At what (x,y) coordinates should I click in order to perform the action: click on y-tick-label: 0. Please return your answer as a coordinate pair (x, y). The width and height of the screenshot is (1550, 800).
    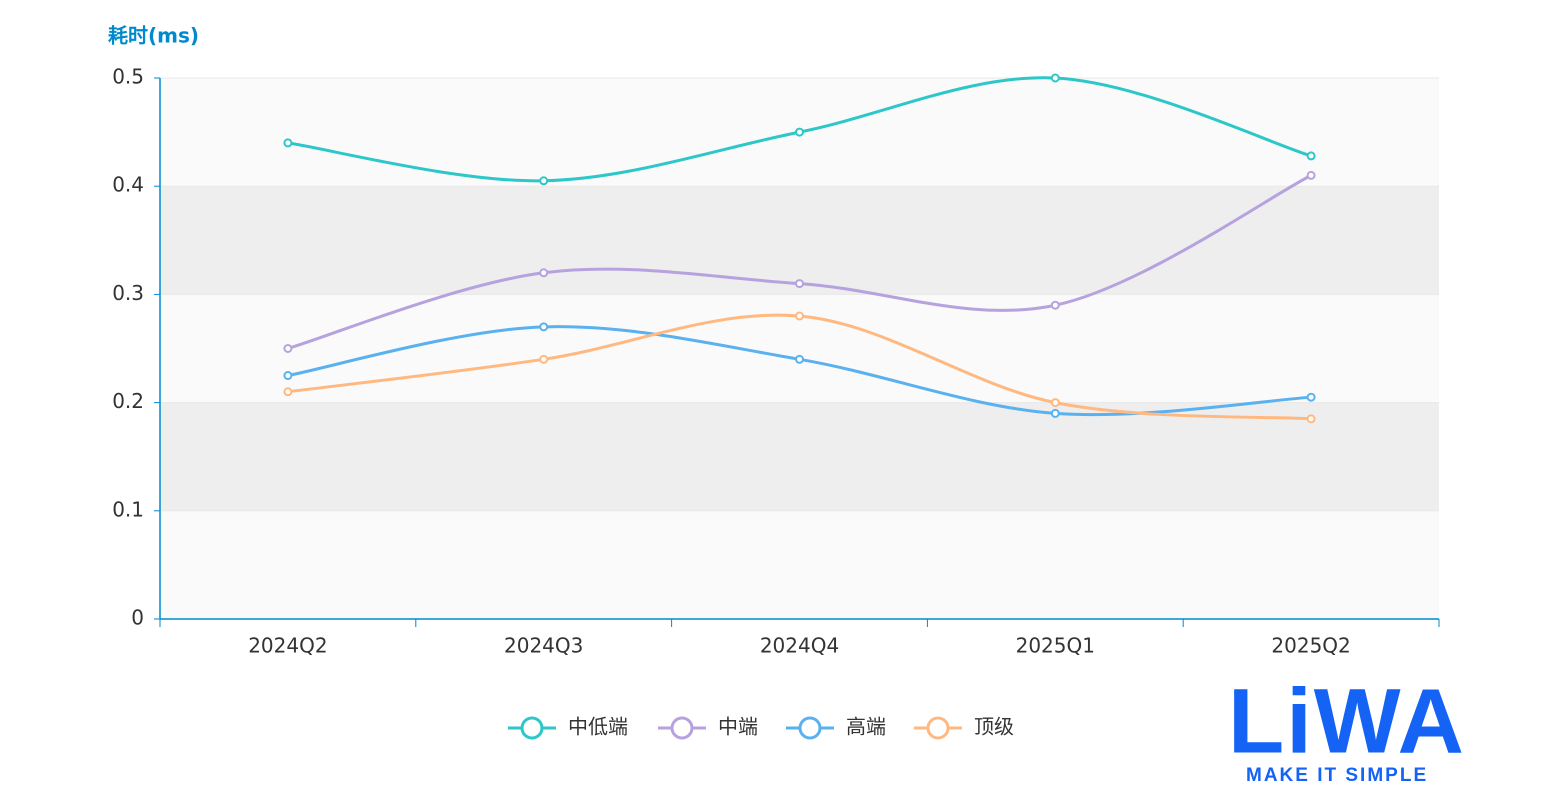
    Looking at the image, I should click on (137, 618).